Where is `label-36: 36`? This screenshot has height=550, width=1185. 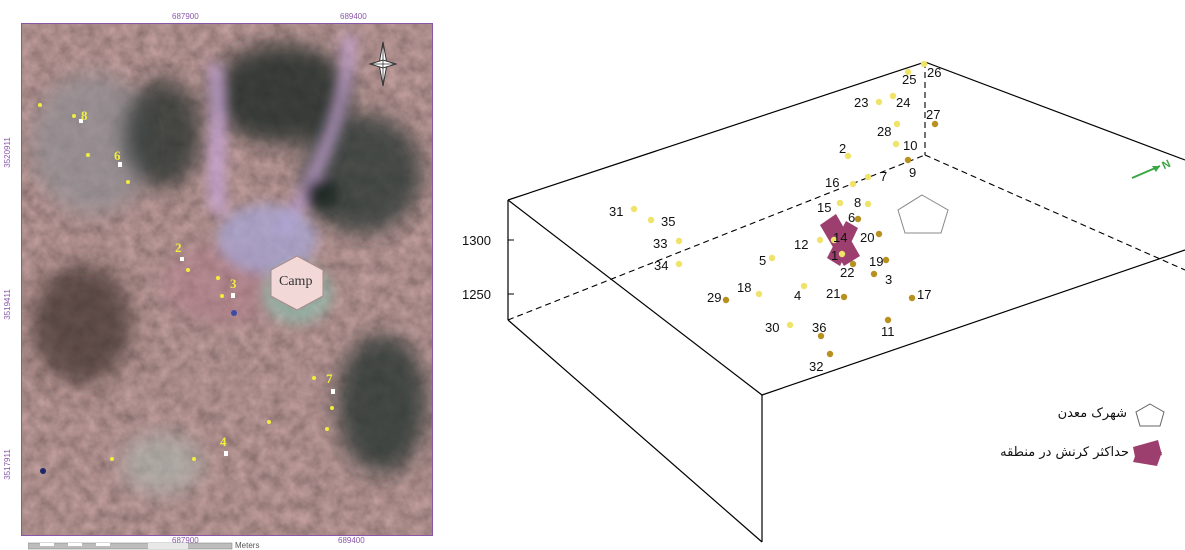
label-36: 36 is located at coordinates (819, 327).